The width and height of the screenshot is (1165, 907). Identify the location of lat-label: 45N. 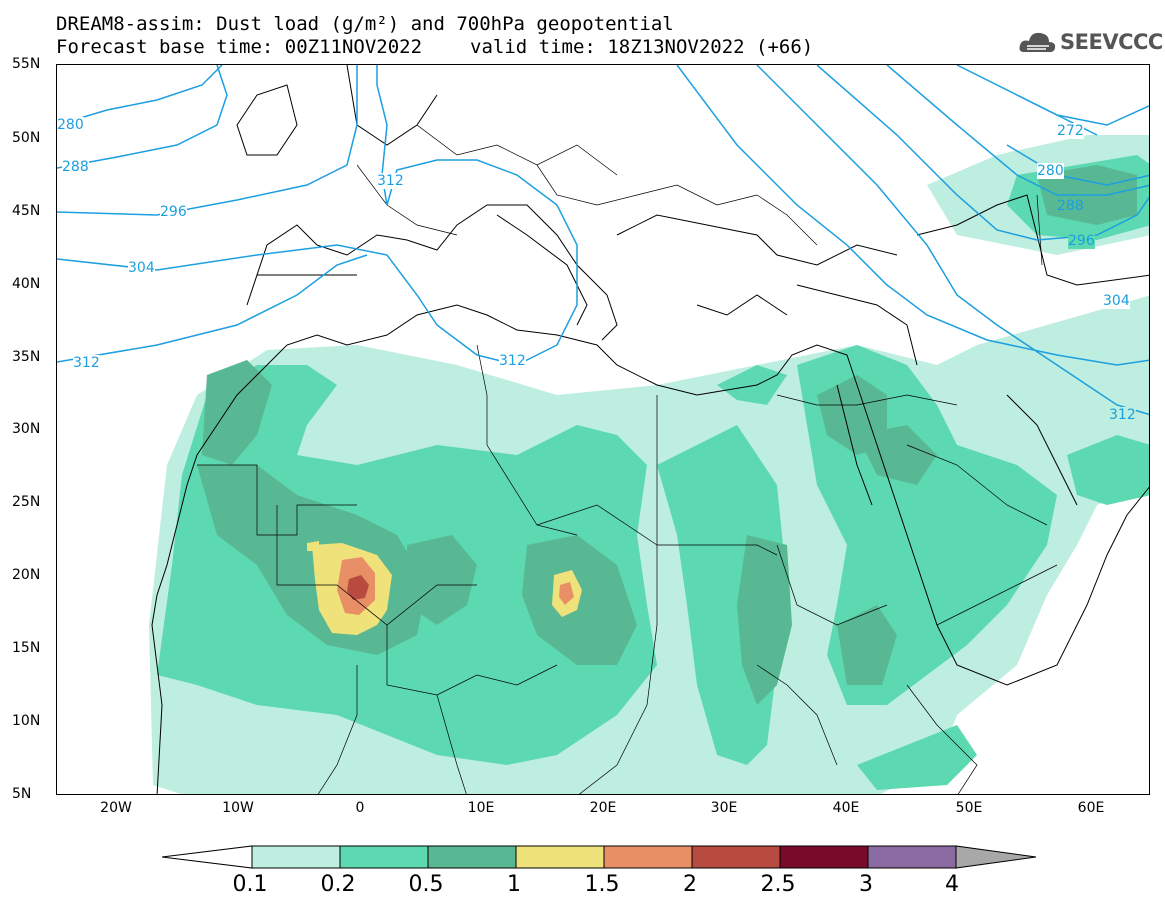
(26, 211).